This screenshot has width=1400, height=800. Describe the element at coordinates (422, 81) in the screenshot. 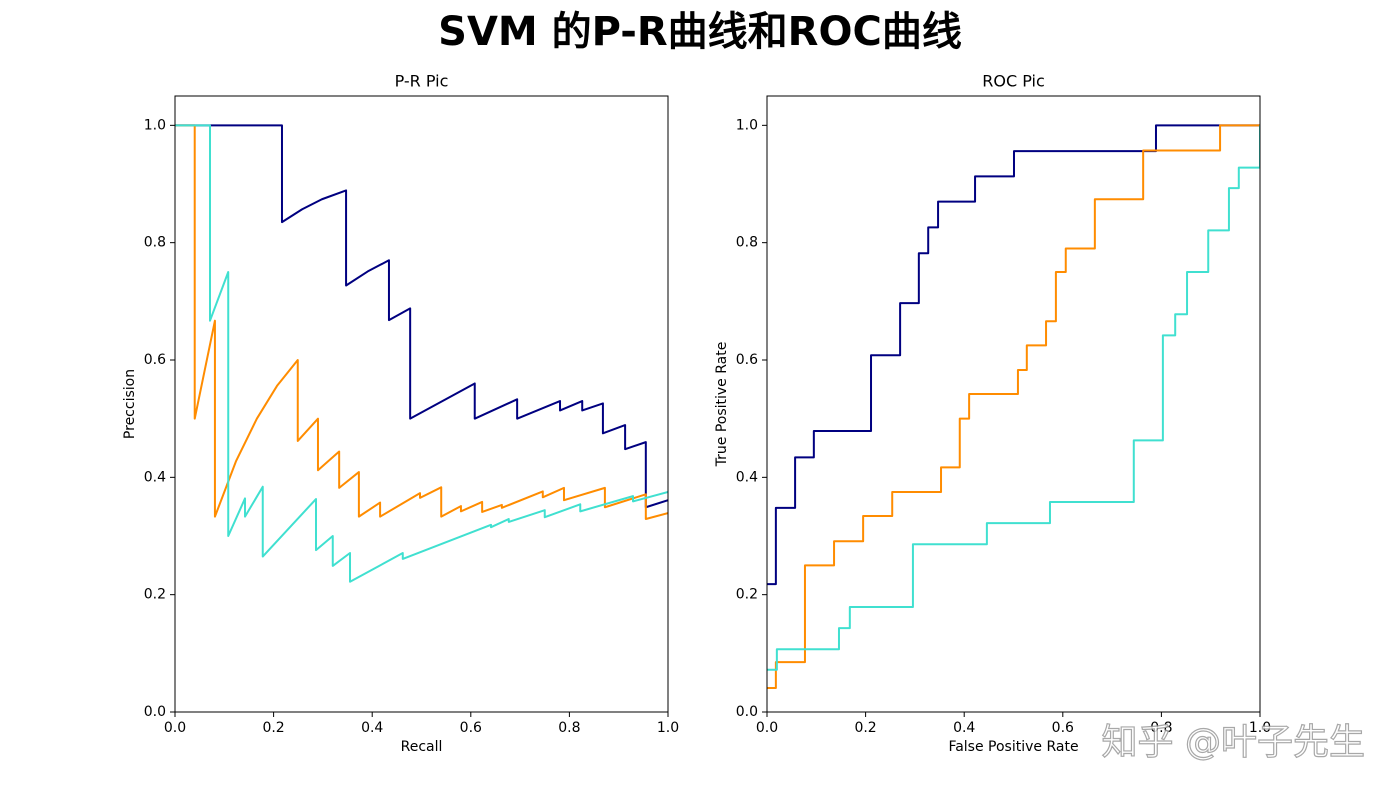

I see `subplot-title: P-R Pic` at that location.